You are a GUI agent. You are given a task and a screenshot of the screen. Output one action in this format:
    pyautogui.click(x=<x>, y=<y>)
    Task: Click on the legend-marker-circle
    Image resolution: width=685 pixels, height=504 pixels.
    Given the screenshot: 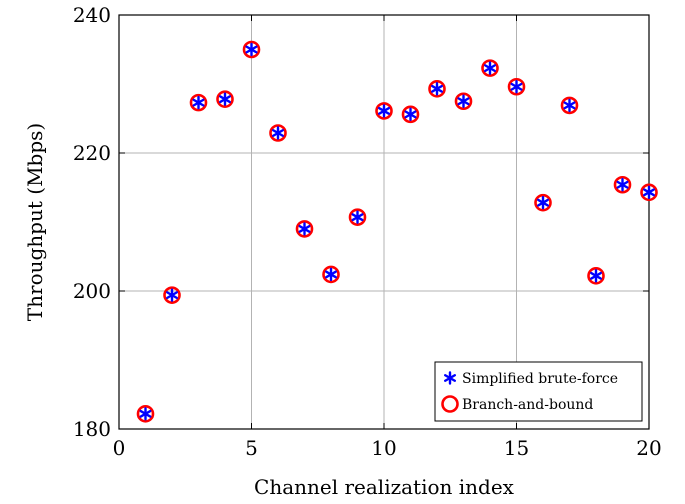 What is the action you would take?
    pyautogui.click(x=450, y=404)
    